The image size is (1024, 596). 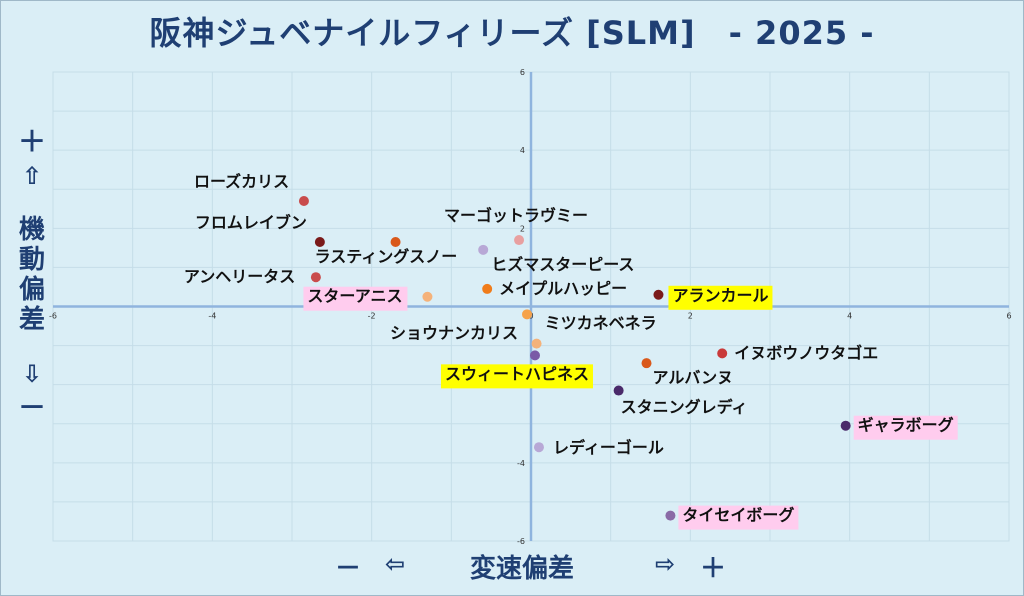 I want to click on x-tick-label: 6, so click(x=1008, y=316).